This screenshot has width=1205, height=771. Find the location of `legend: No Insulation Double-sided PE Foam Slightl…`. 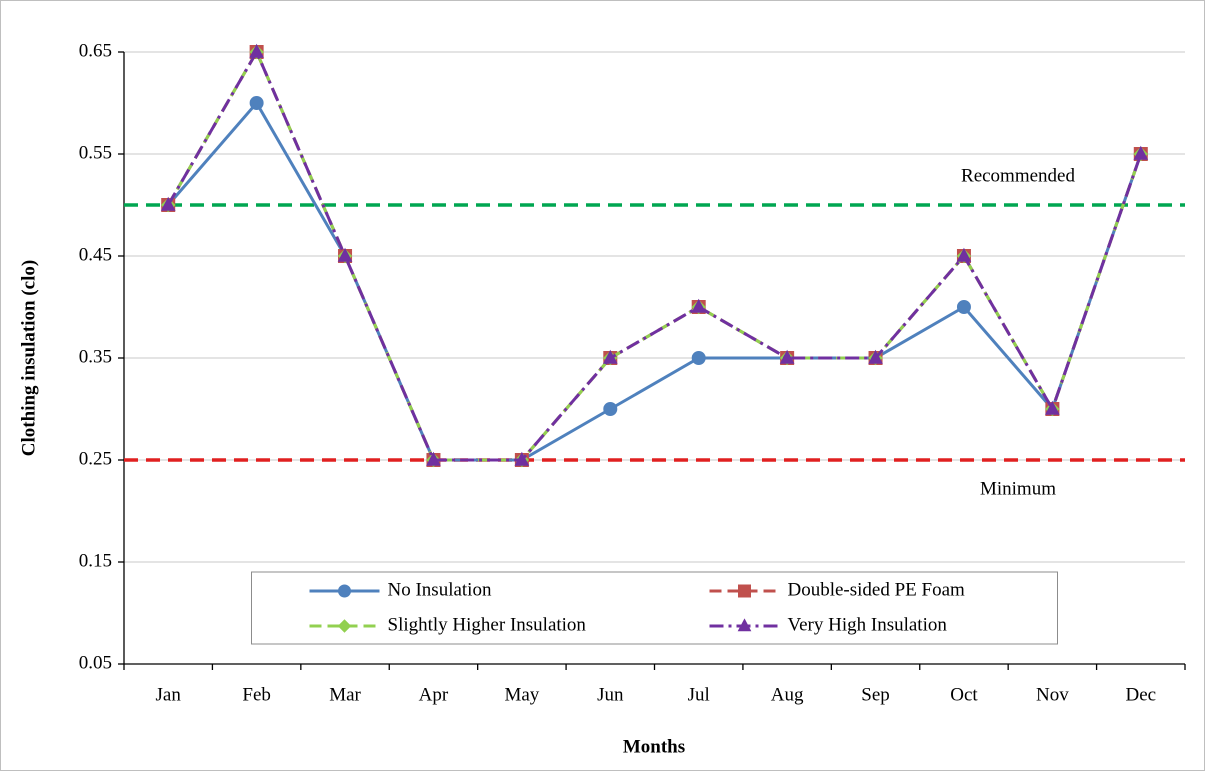

legend: No Insulation Double-sided PE Foam Slightl… is located at coordinates (654, 608).